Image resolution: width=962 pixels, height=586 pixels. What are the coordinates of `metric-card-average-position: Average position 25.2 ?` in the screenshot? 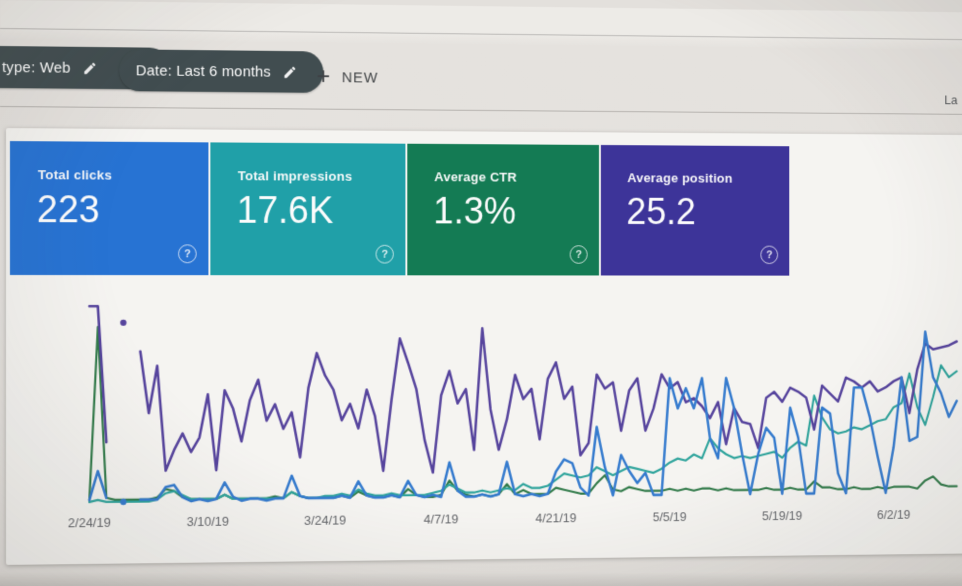 It's located at (695, 210).